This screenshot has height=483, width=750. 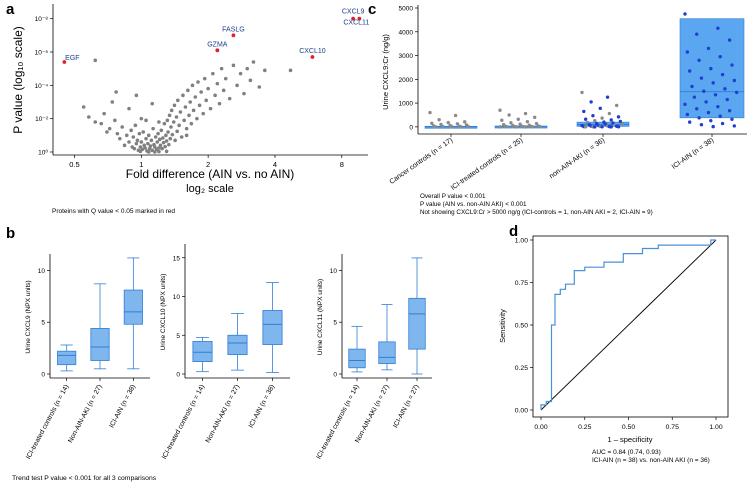 I want to click on y-tick-label: 5000, so click(x=406, y=9).